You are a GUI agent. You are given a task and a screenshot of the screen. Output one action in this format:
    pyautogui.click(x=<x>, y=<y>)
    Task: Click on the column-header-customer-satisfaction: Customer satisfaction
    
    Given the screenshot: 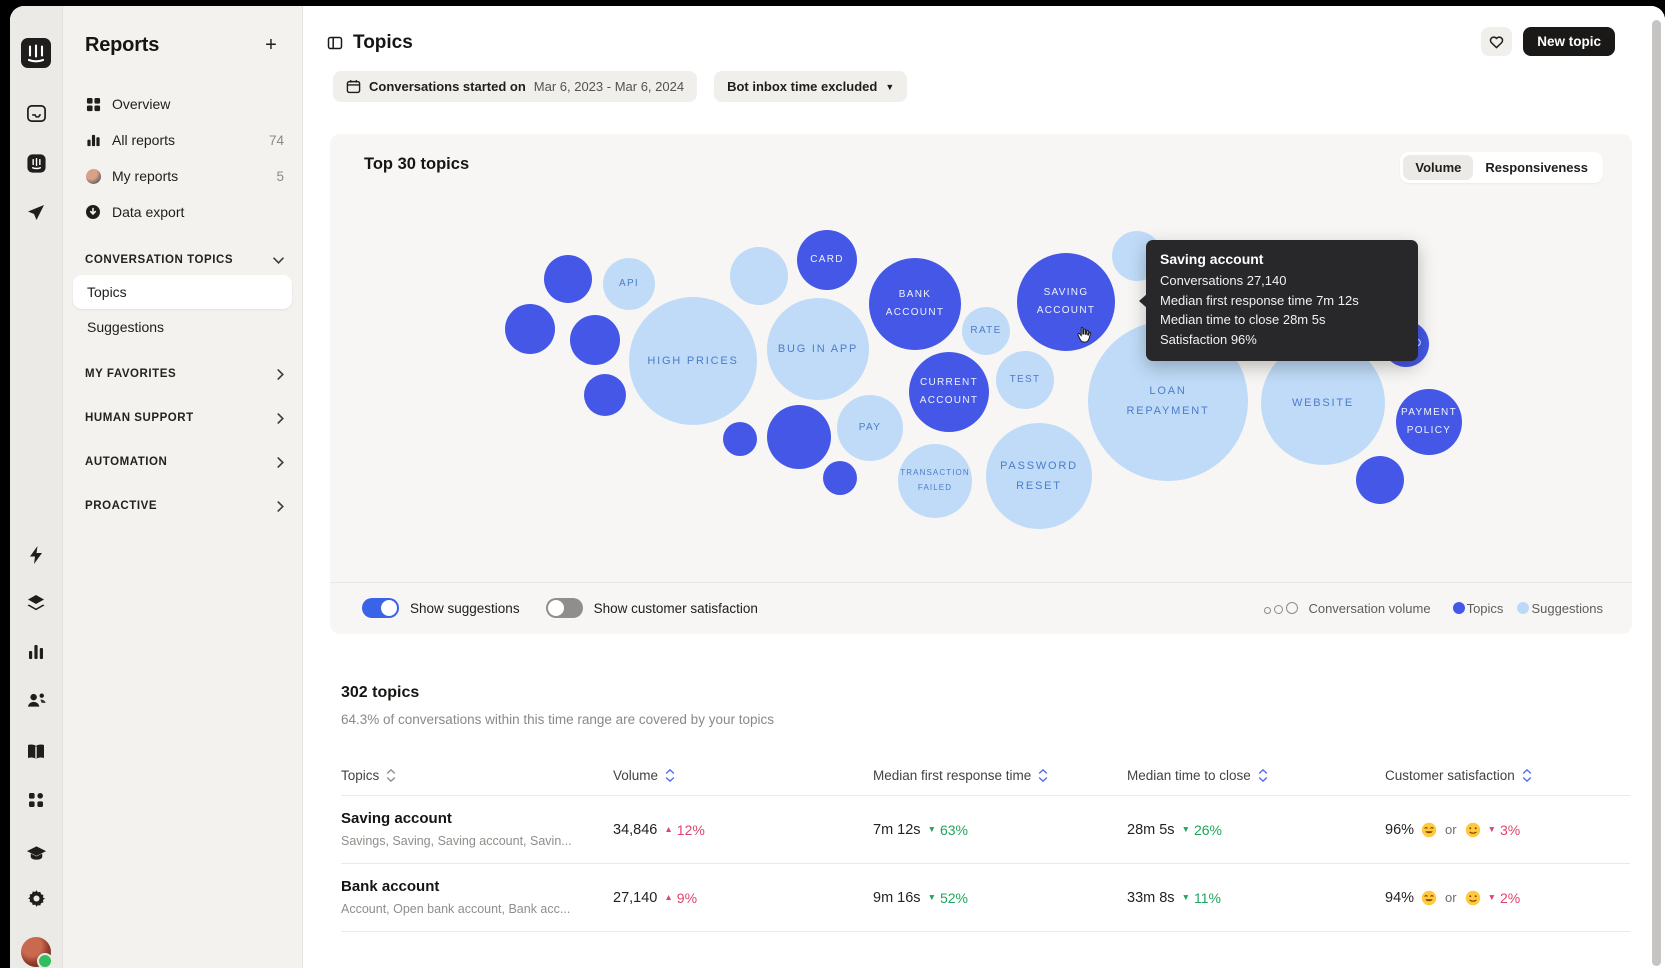 What is the action you would take?
    pyautogui.click(x=1507, y=775)
    